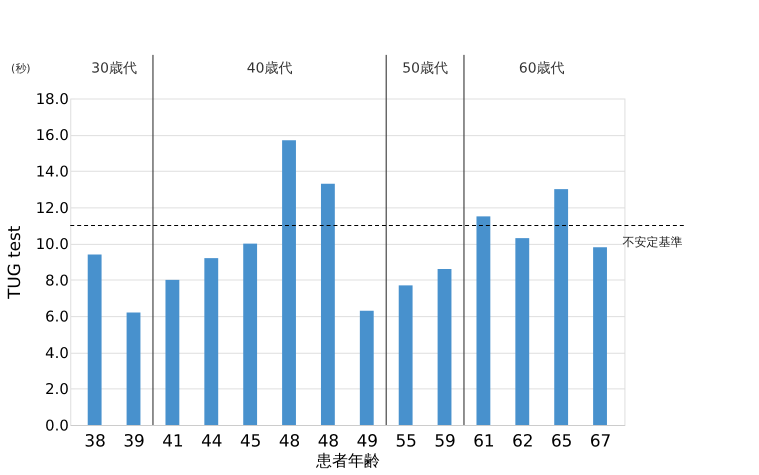 This screenshot has width=759, height=475. I want to click on y-tick-label: 6.0, so click(57, 317).